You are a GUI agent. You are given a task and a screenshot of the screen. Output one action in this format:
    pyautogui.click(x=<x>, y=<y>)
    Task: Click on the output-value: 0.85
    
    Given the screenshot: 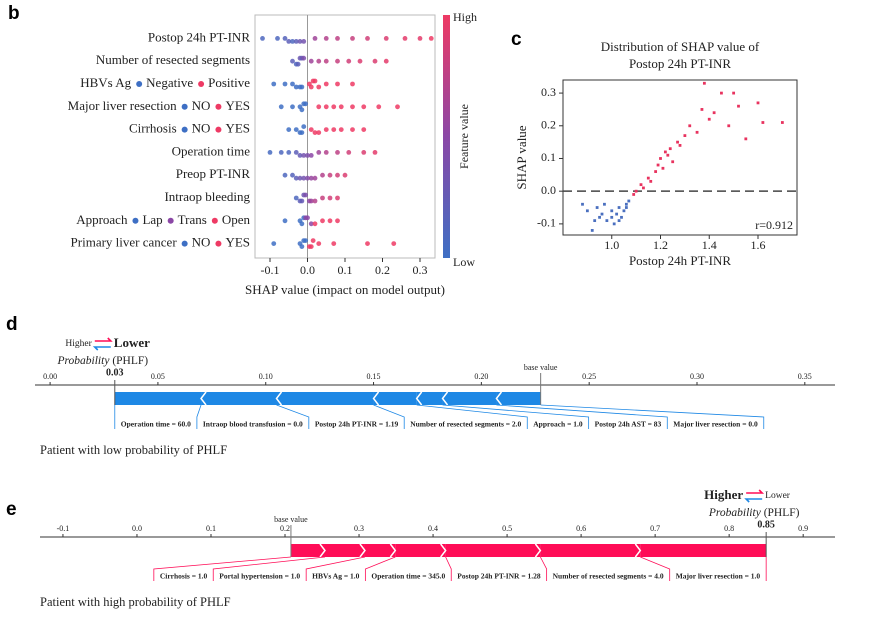 What is the action you would take?
    pyautogui.click(x=766, y=524)
    